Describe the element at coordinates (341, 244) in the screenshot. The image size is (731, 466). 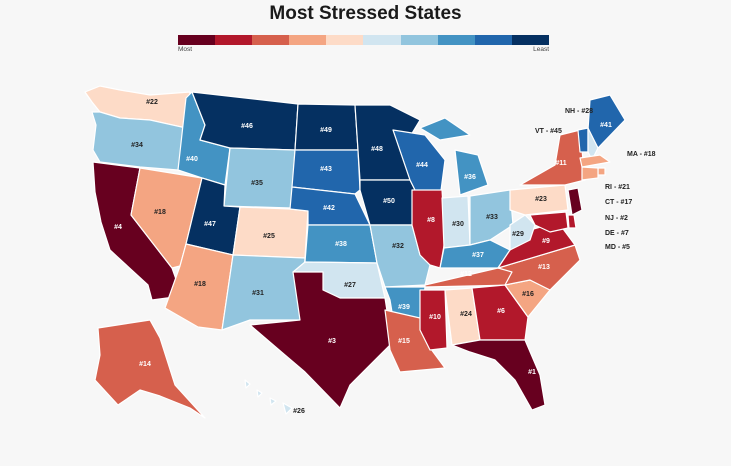
I see `state-rank-label-ks: #38` at that location.